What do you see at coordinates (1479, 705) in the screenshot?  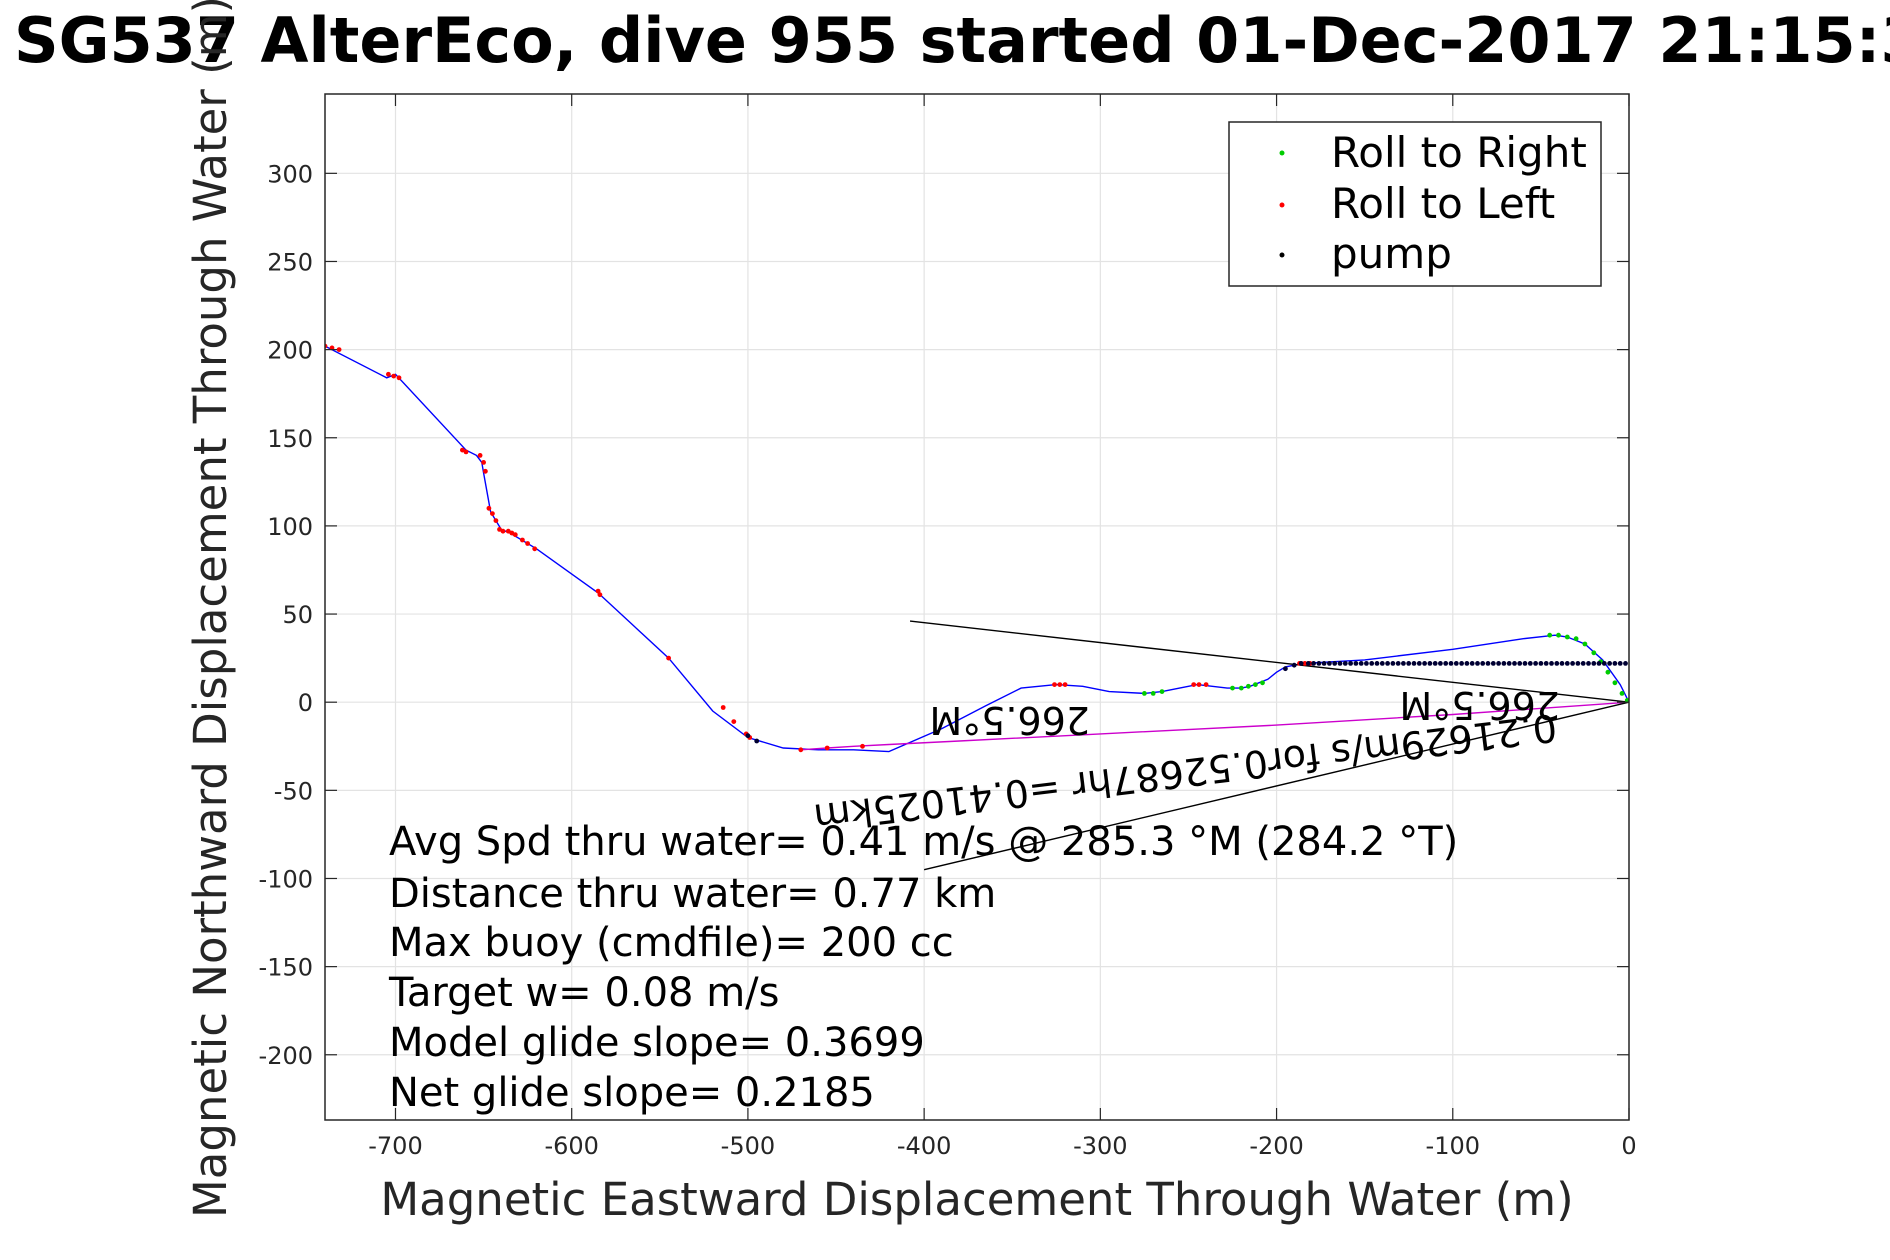 I see `flipped-heading-label-1: 266.5°M` at bounding box center [1479, 705].